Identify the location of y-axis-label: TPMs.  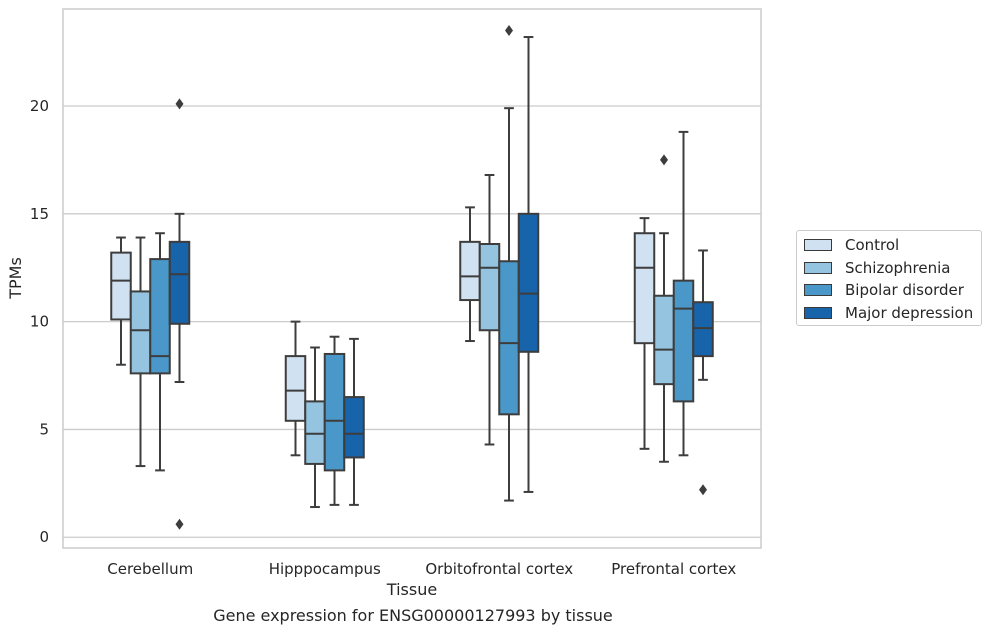
(15, 278).